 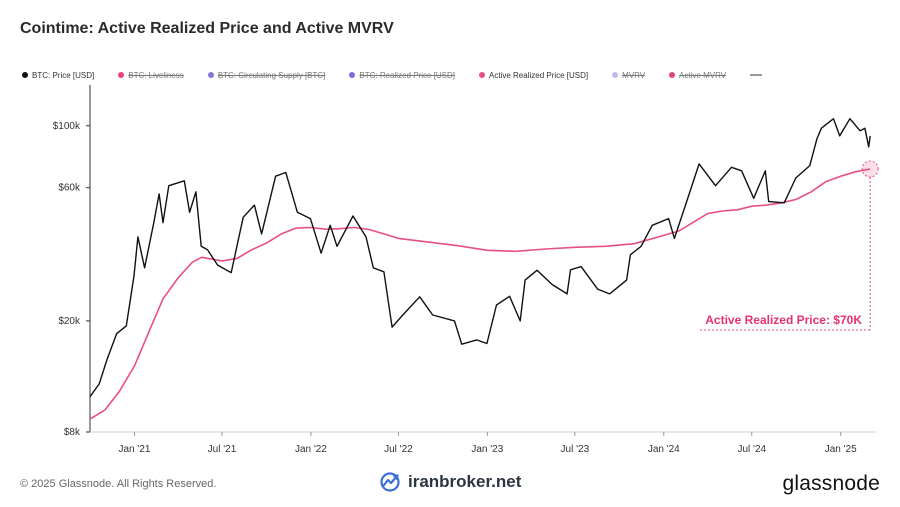 What do you see at coordinates (783, 320) in the screenshot?
I see `annotation-label: Active Realized Price: $70K` at bounding box center [783, 320].